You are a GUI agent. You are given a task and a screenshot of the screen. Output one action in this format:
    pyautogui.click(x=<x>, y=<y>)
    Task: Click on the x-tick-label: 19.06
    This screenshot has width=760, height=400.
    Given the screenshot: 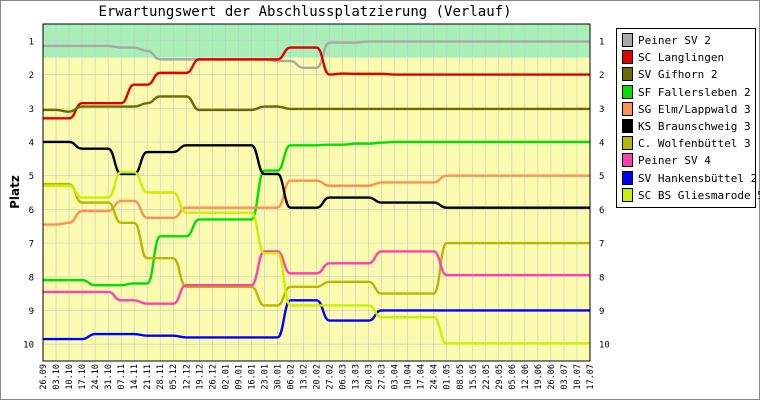 What is the action you would take?
    pyautogui.click(x=539, y=377)
    